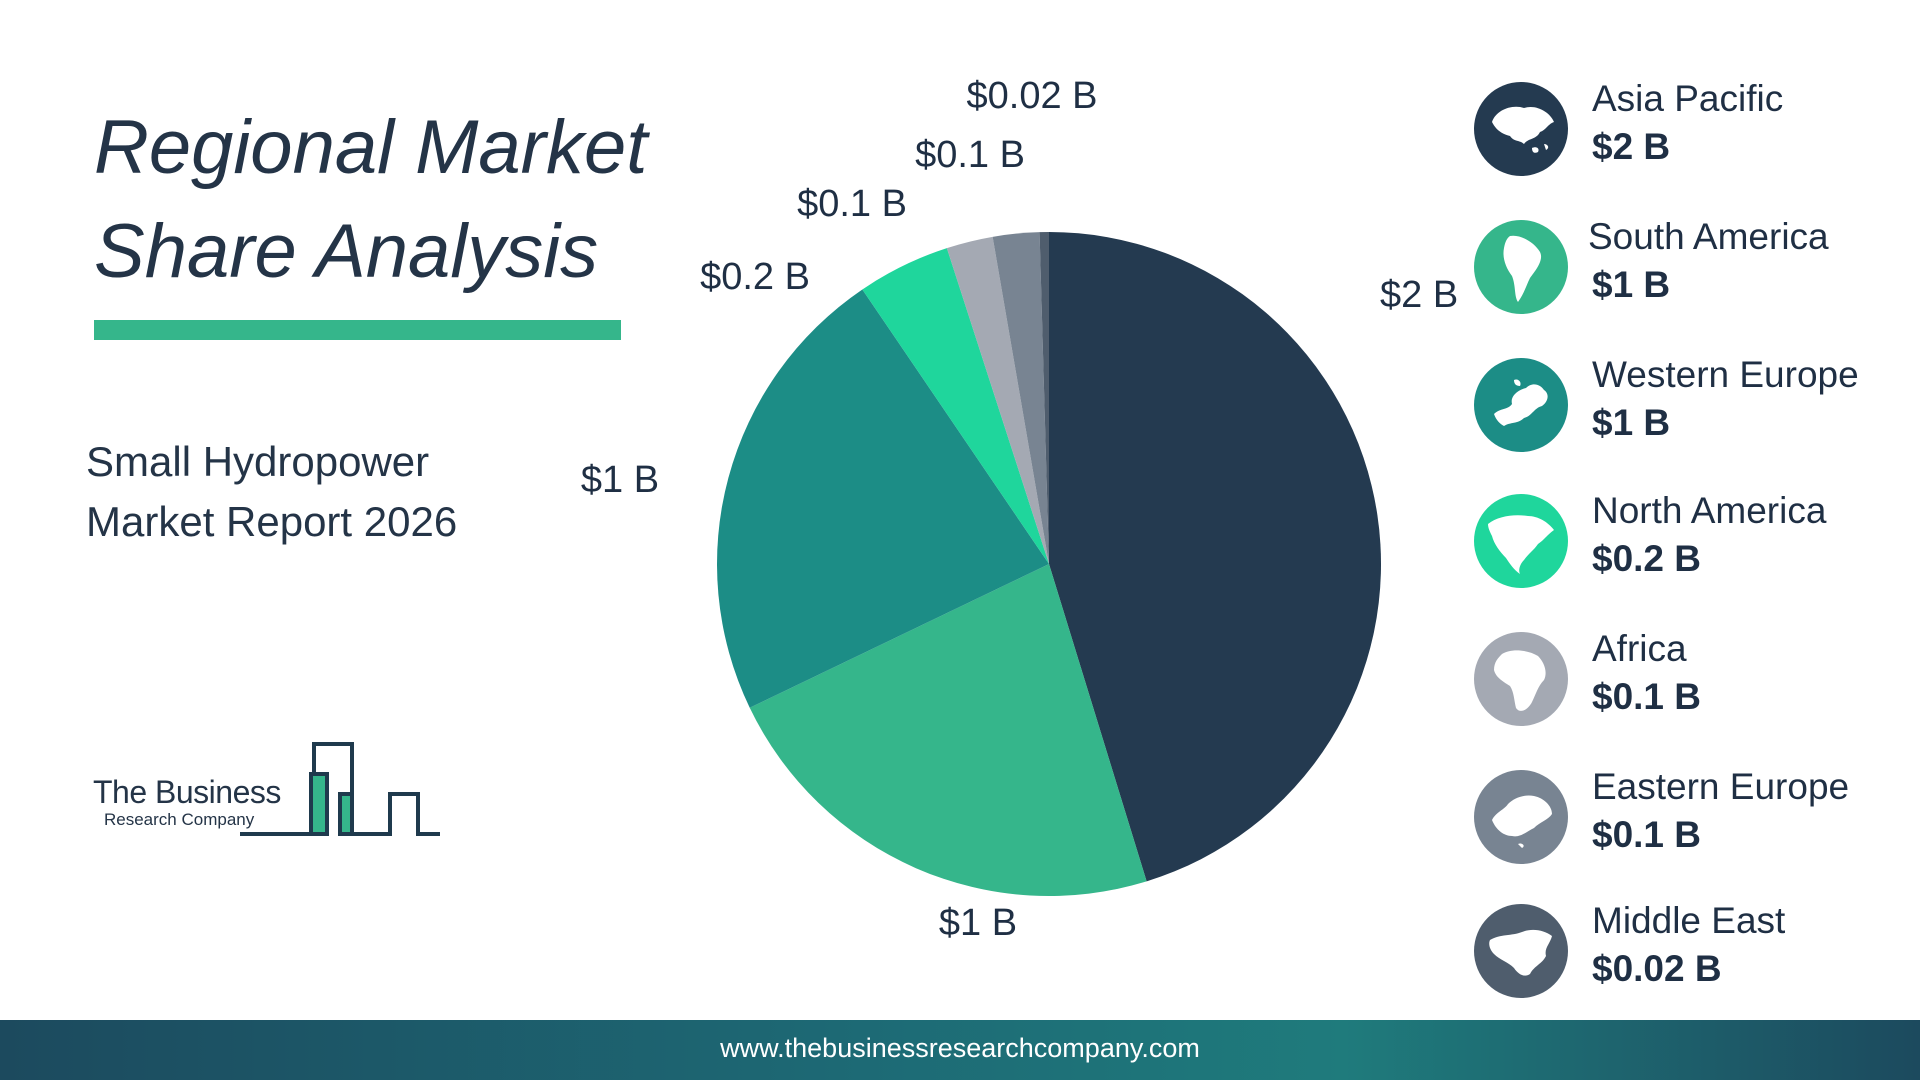 The height and width of the screenshot is (1080, 1920). I want to click on africa-map-icon, so click(1521, 679).